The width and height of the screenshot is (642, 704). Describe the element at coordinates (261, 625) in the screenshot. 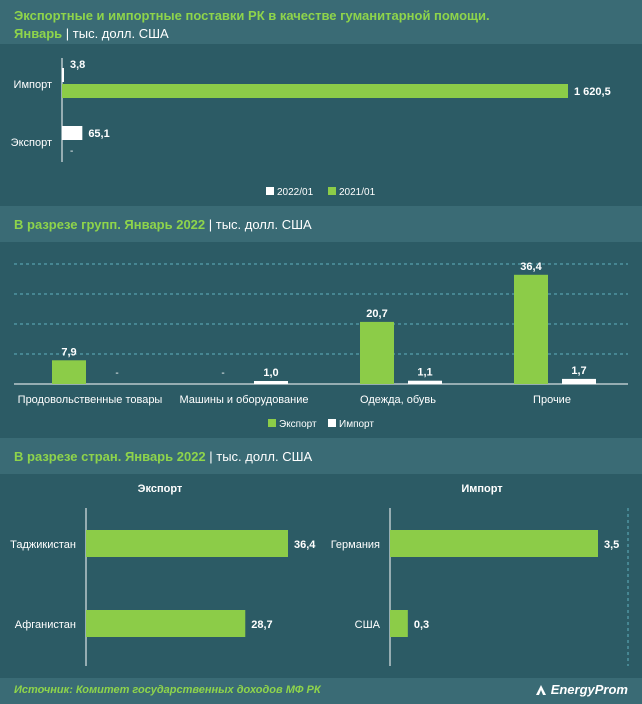

I see `chart3-value-label: 28,7` at that location.